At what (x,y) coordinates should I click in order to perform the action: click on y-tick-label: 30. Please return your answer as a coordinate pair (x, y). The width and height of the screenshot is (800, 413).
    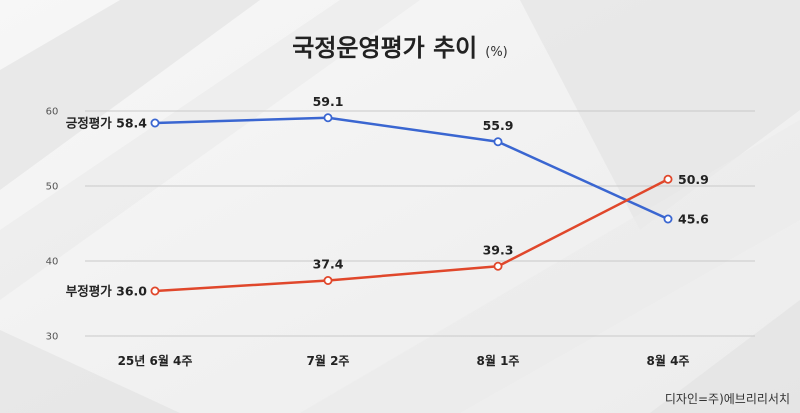
    Looking at the image, I should click on (52, 337).